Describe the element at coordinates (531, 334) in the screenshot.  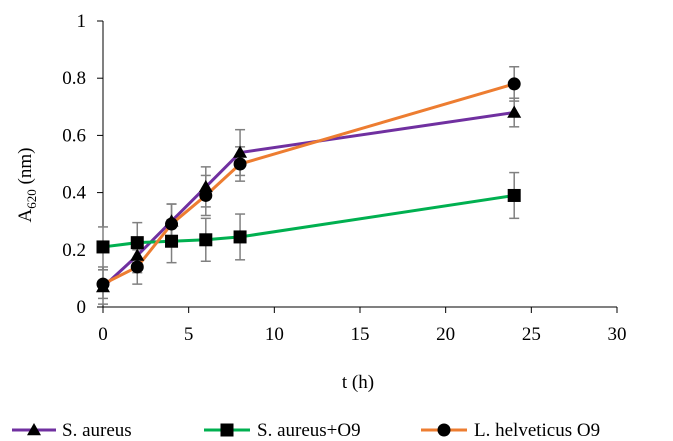
I see `x-tick-label: 25` at that location.